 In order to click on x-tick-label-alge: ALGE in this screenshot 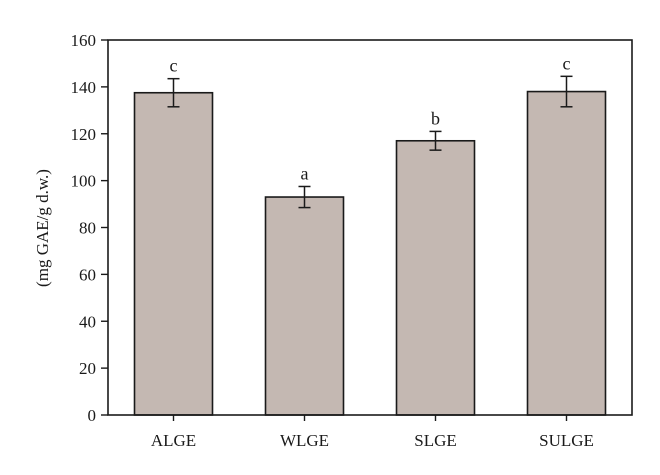, I will do `click(173, 440)`.